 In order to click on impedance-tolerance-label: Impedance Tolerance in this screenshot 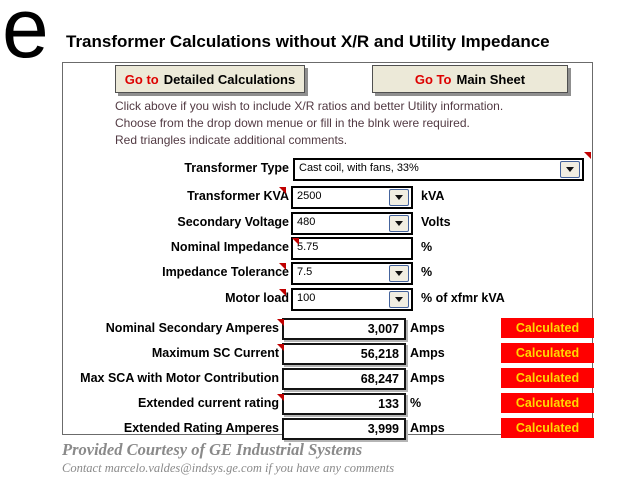, I will do `click(225, 272)`.